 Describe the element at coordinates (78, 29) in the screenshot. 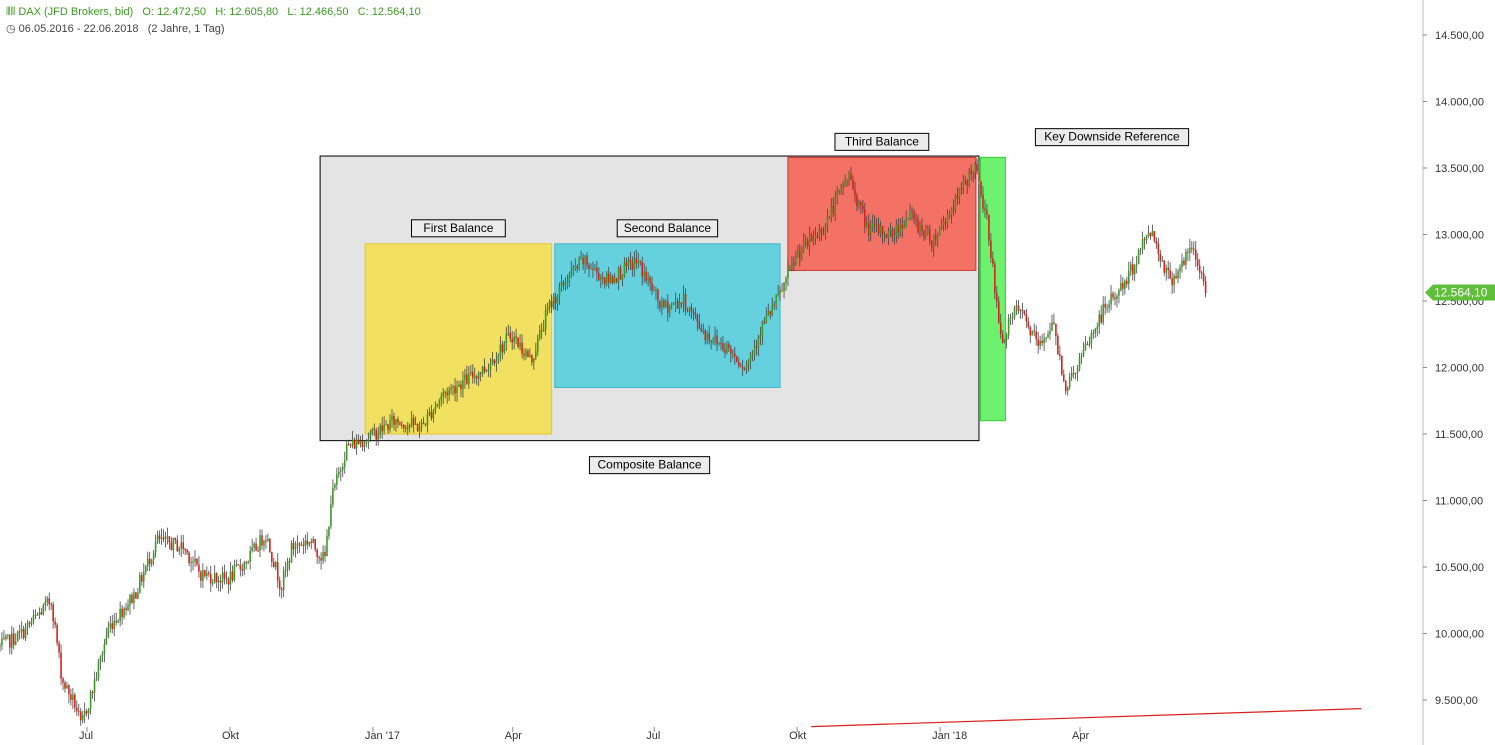

I see `date-range: 06.05.2016 - 22.06.2018` at that location.